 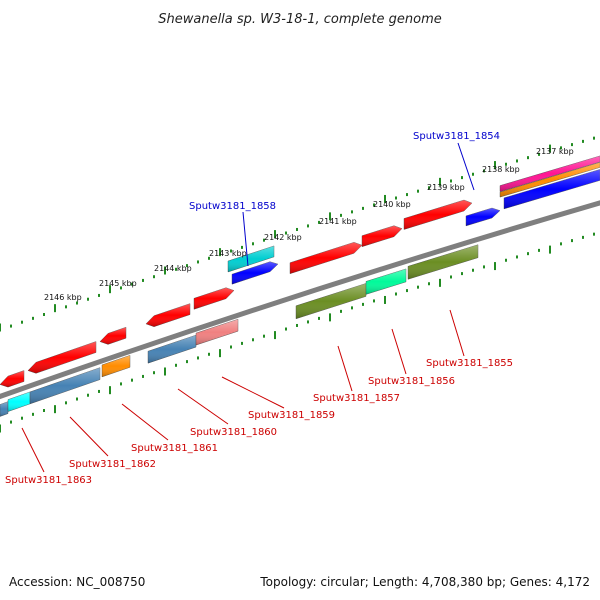 I want to click on gene-label-sputw3181-1858: Sputw3181_1858, so click(x=232, y=206).